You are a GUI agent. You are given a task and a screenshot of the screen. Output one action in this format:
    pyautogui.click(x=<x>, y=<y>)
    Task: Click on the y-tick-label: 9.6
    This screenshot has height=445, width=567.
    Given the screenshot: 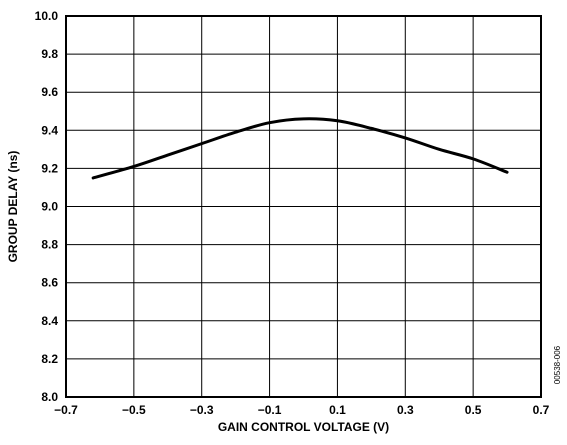 What is the action you would take?
    pyautogui.click(x=49, y=92)
    